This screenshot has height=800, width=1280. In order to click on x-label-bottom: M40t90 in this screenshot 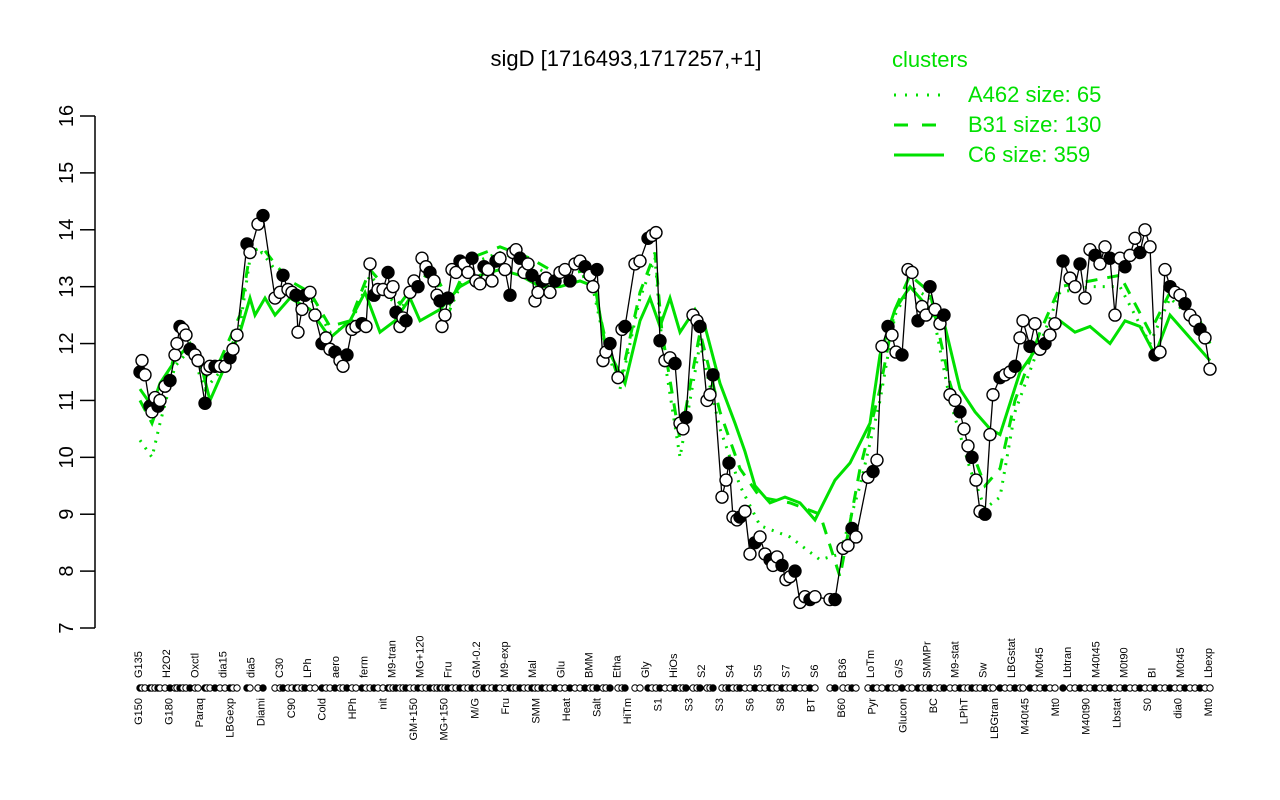, I will do `click(1087, 716)`.